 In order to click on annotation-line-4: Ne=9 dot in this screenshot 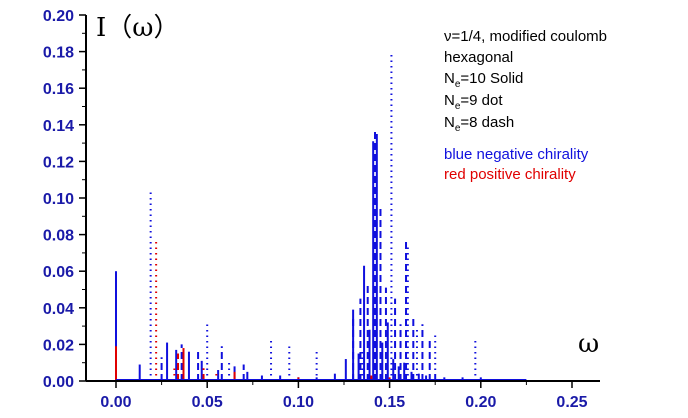, I will do `click(473, 102)`.